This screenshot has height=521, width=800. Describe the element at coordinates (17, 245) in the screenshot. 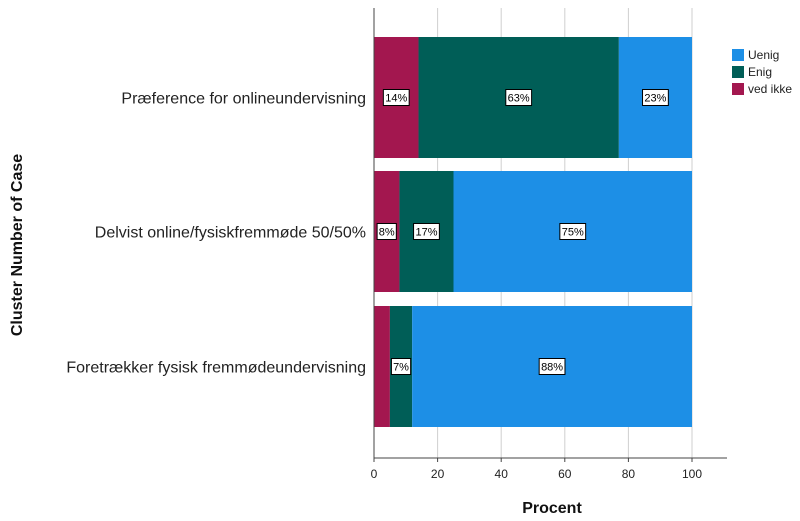

I see `y-axis-title: Cluster Number of Case` at that location.